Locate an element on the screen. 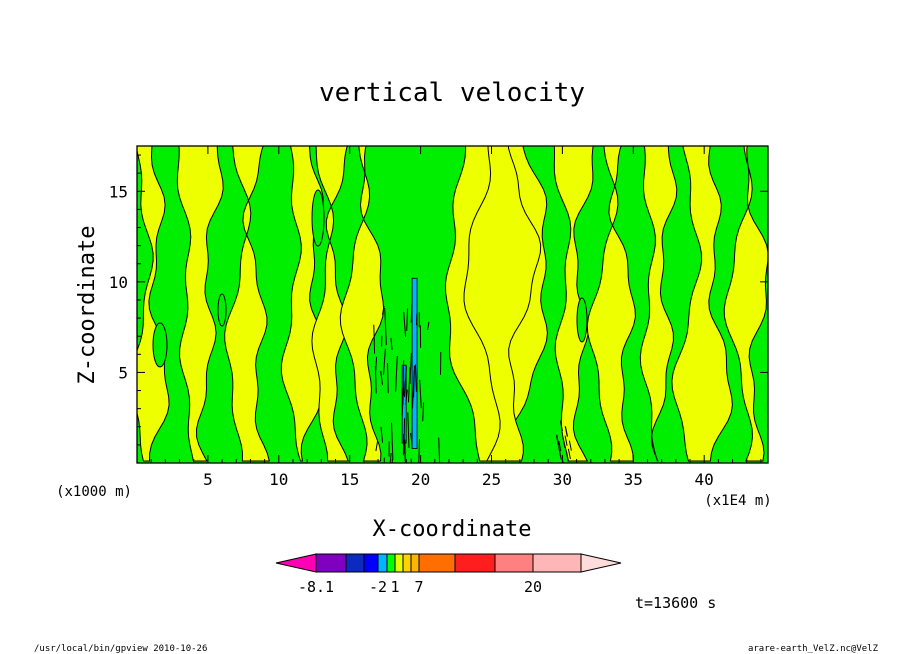 This screenshot has width=904, height=654. x-tick-label: 20 is located at coordinates (420, 479).